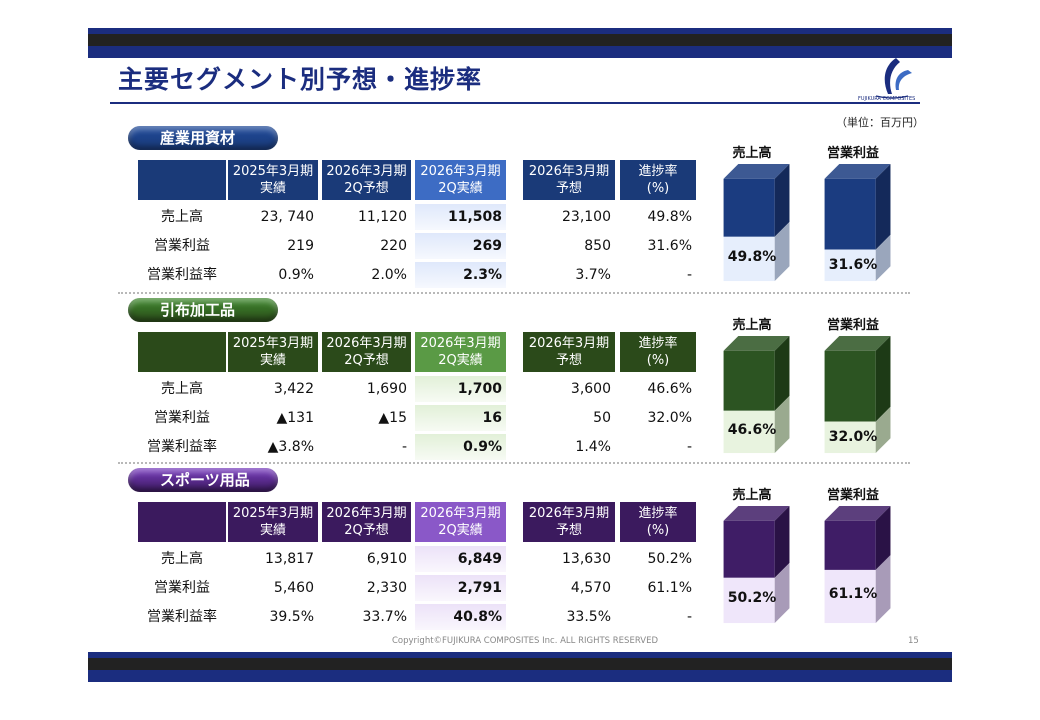  What do you see at coordinates (460, 275) in the screenshot?
I see `table-cell: 2.3%` at bounding box center [460, 275].